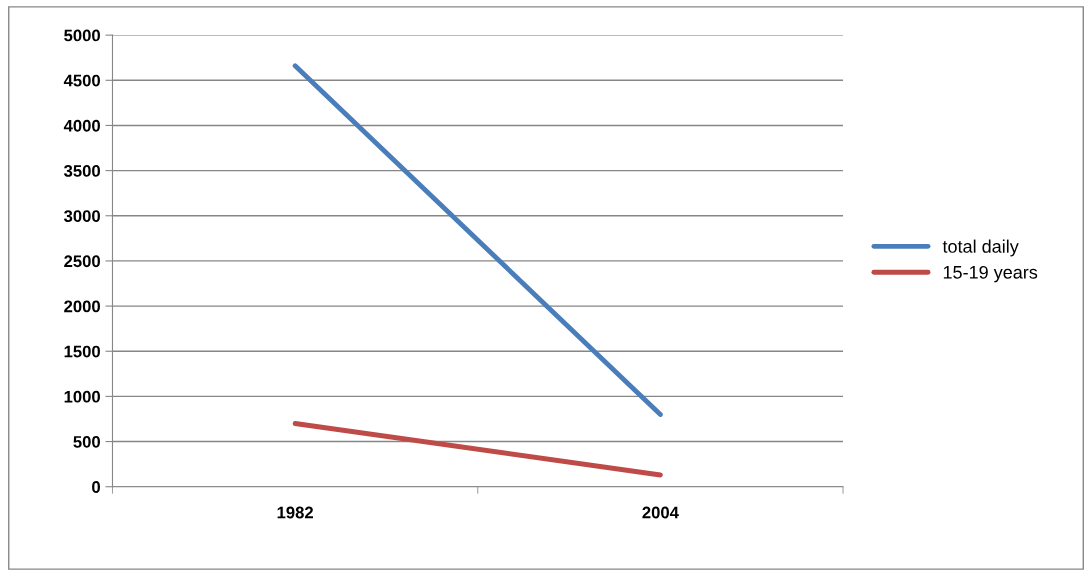  I want to click on x-tick-label: 1982, so click(295, 512).